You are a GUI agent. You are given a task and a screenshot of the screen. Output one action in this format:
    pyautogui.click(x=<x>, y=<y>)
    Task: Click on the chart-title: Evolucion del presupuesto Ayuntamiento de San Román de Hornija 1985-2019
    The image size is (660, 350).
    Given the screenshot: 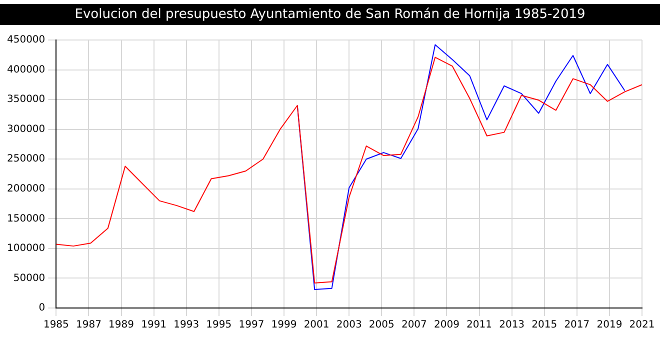 What is the action you would take?
    pyautogui.click(x=330, y=14)
    